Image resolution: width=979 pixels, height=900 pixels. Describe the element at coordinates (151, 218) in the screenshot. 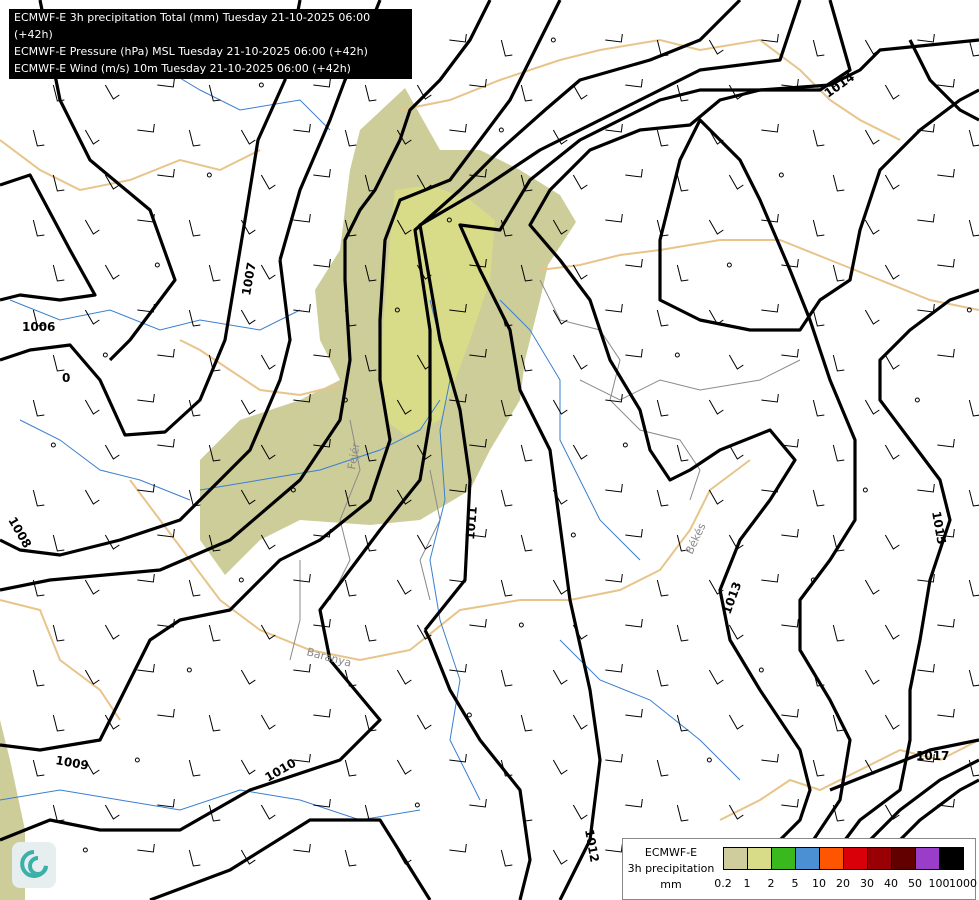

I see `isobar-1006b` at that location.